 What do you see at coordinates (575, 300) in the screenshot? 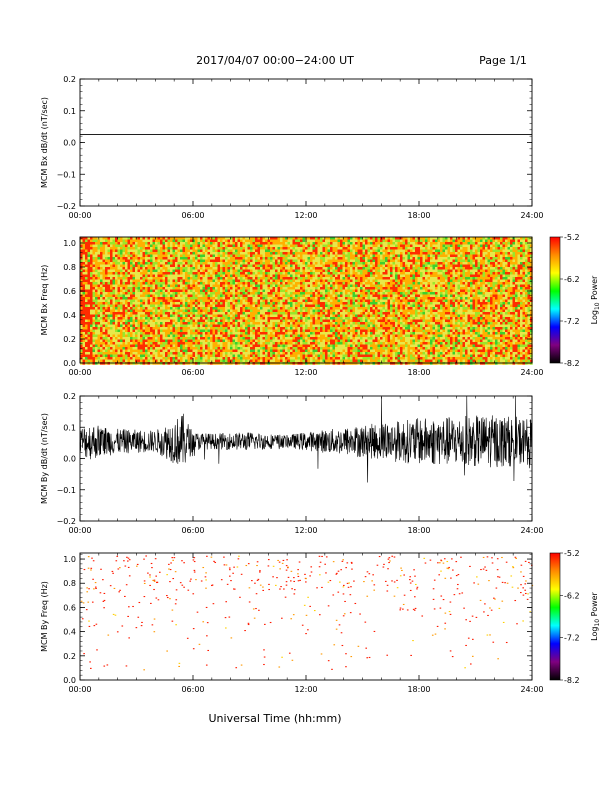
I see `colorbar-bx: -5.2 -6.2 -7.2 -8.2 Log10 Power` at bounding box center [575, 300].